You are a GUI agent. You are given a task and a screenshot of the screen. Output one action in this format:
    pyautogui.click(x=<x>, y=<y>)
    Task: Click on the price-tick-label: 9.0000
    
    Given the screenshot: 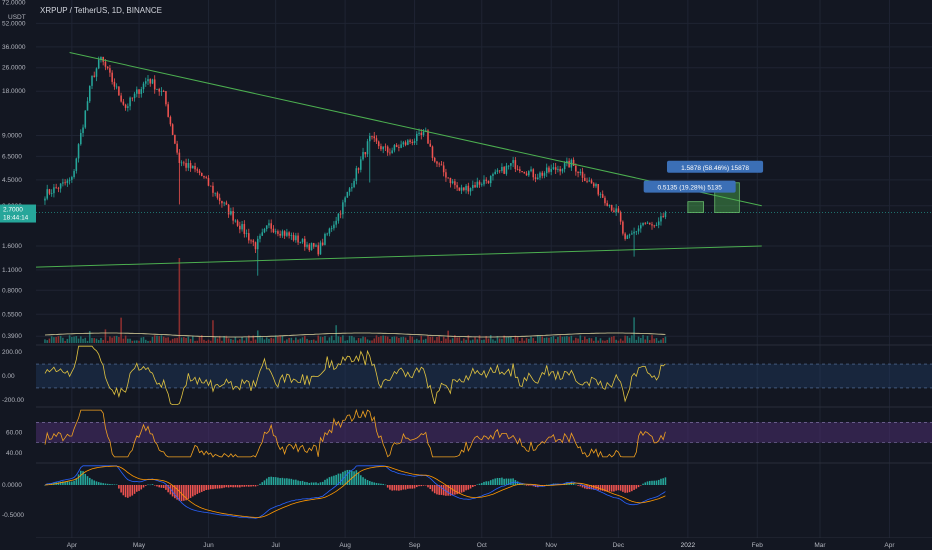 What is the action you would take?
    pyautogui.click(x=12, y=136)
    